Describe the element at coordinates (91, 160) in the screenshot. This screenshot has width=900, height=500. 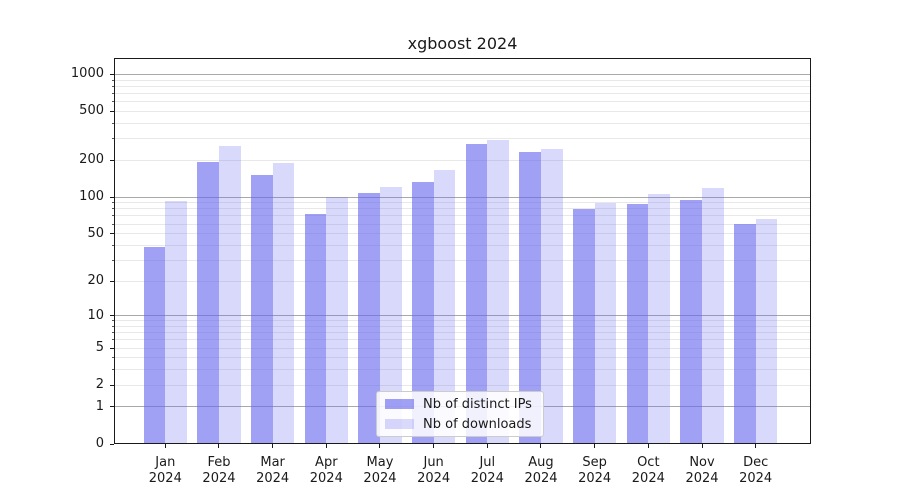
I see `y-tick-label: 200` at that location.